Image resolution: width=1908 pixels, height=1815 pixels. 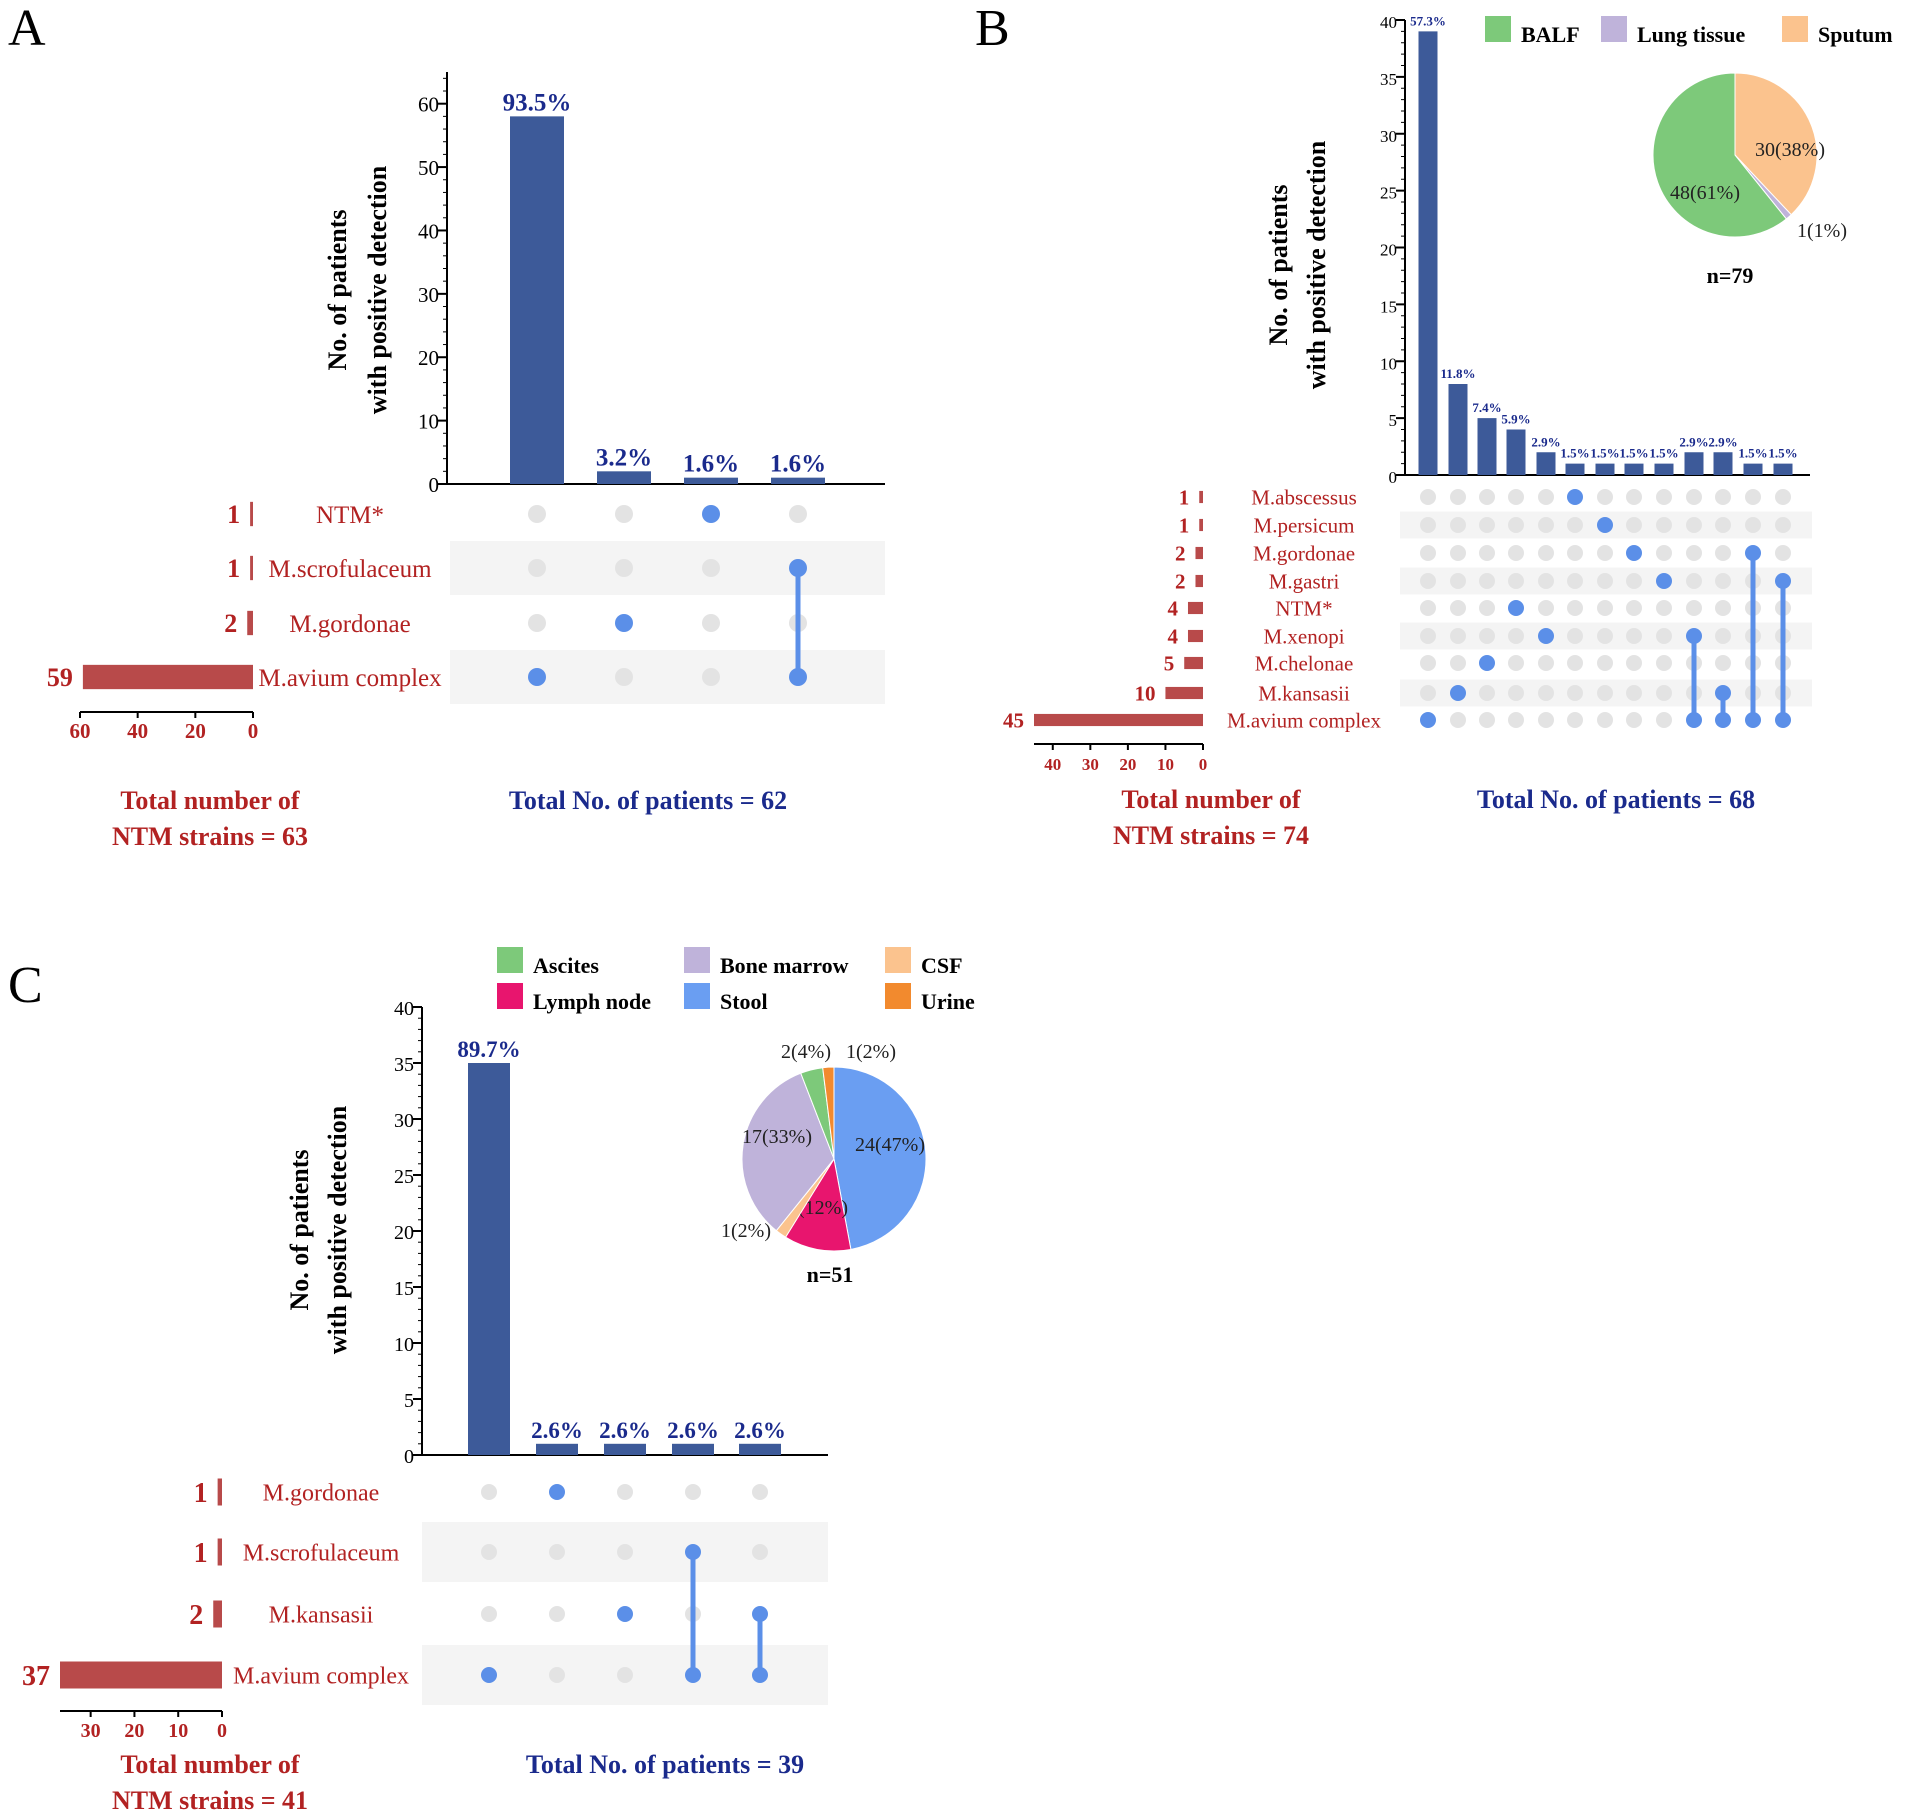 What do you see at coordinates (428, 168) in the screenshot?
I see `y-tick-label: 50` at bounding box center [428, 168].